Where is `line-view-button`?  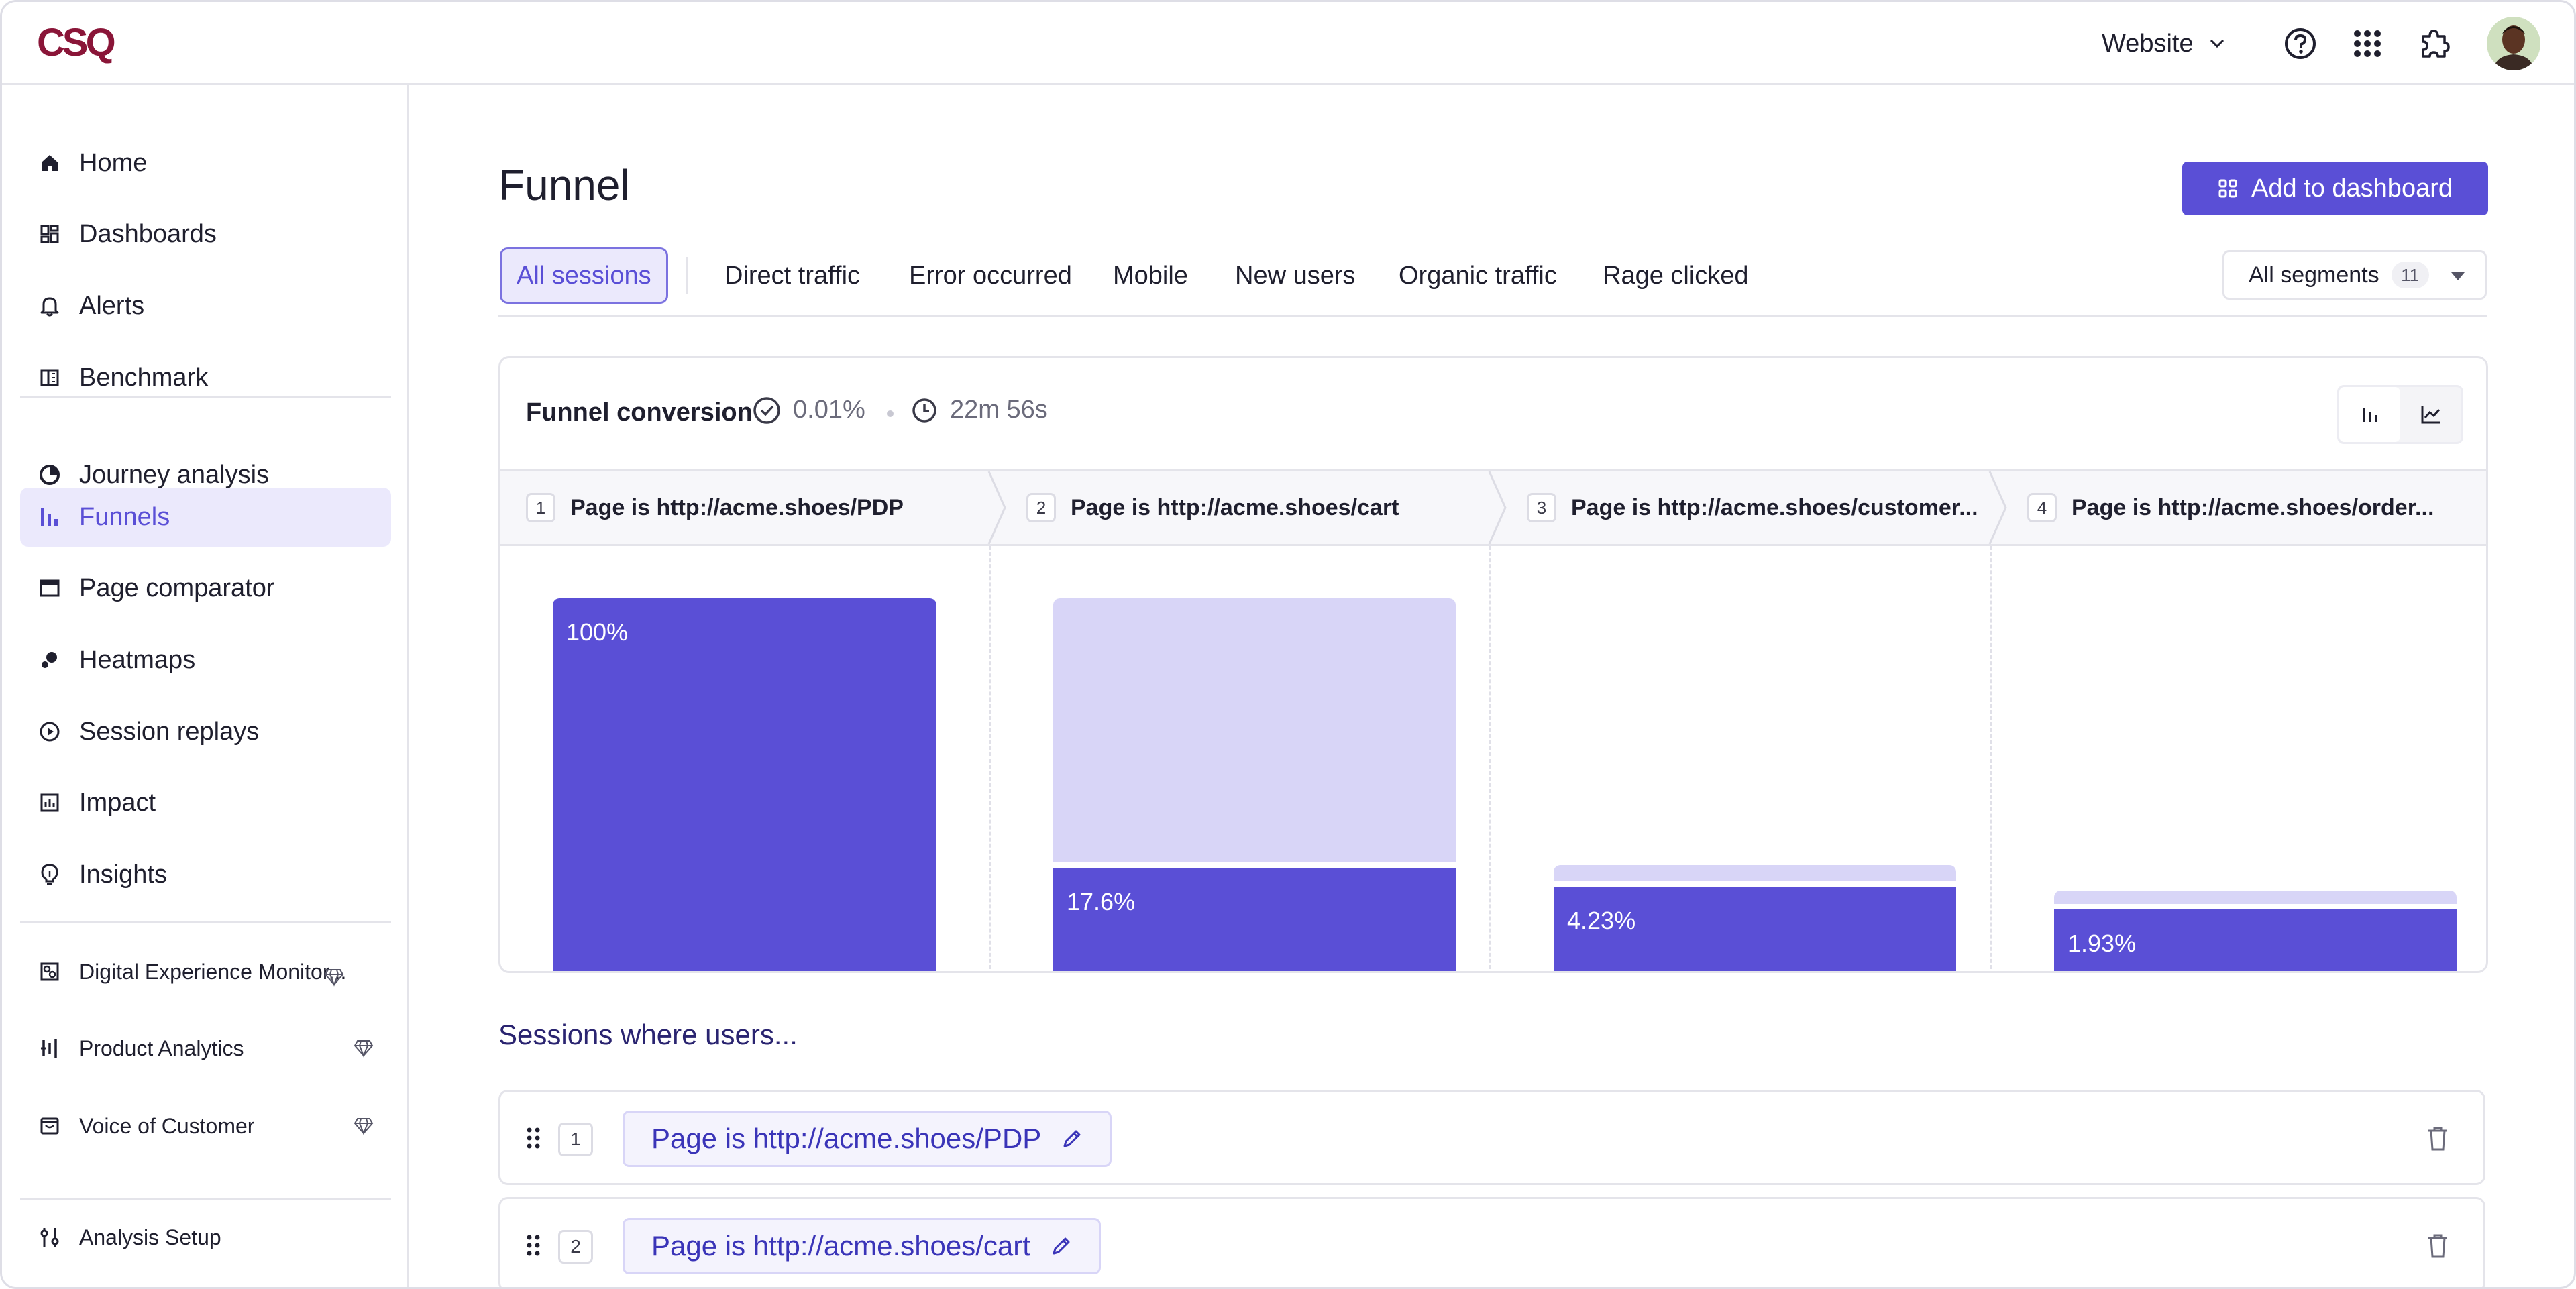
line-view-button is located at coordinates (2430, 414).